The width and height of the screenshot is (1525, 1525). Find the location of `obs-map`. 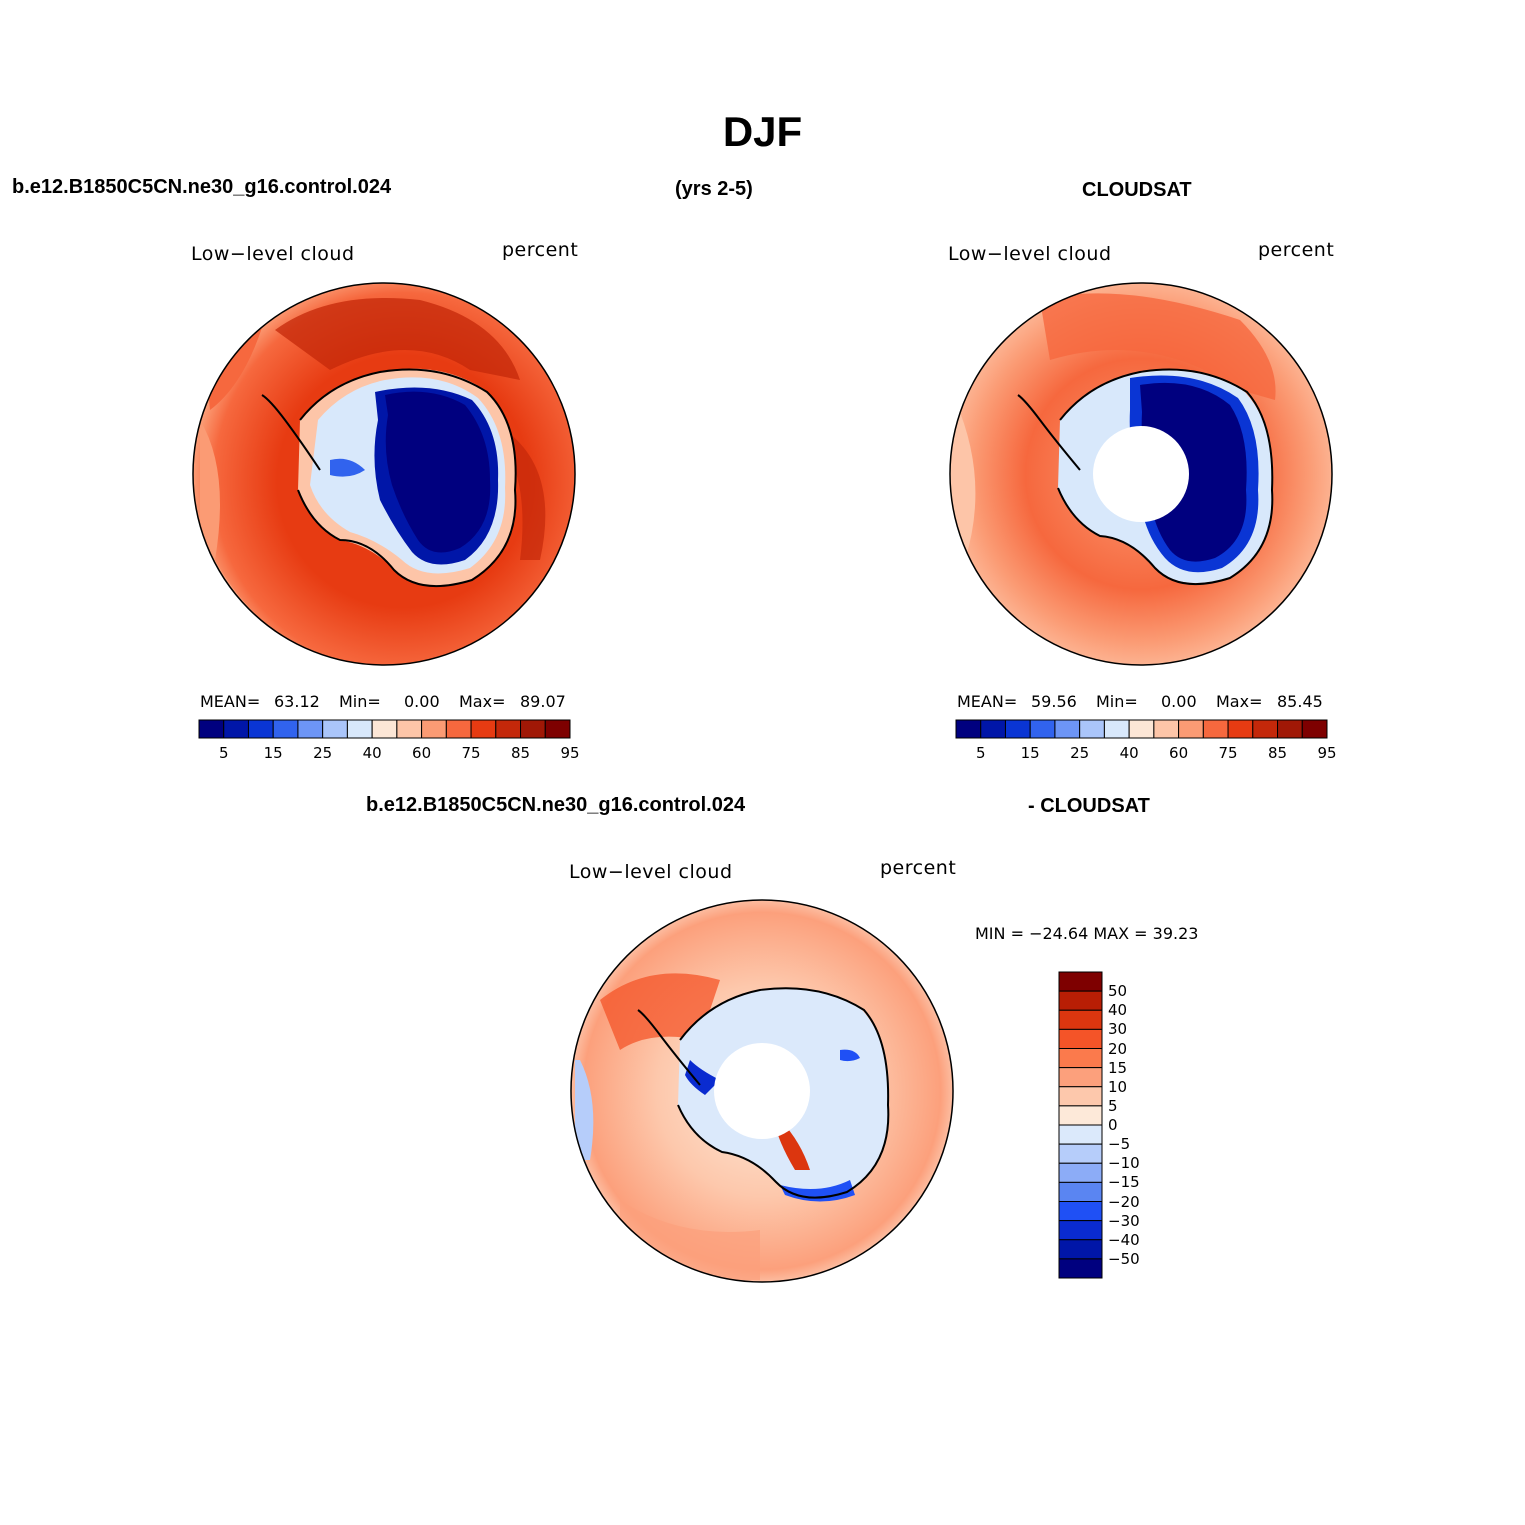

obs-map is located at coordinates (1141, 474).